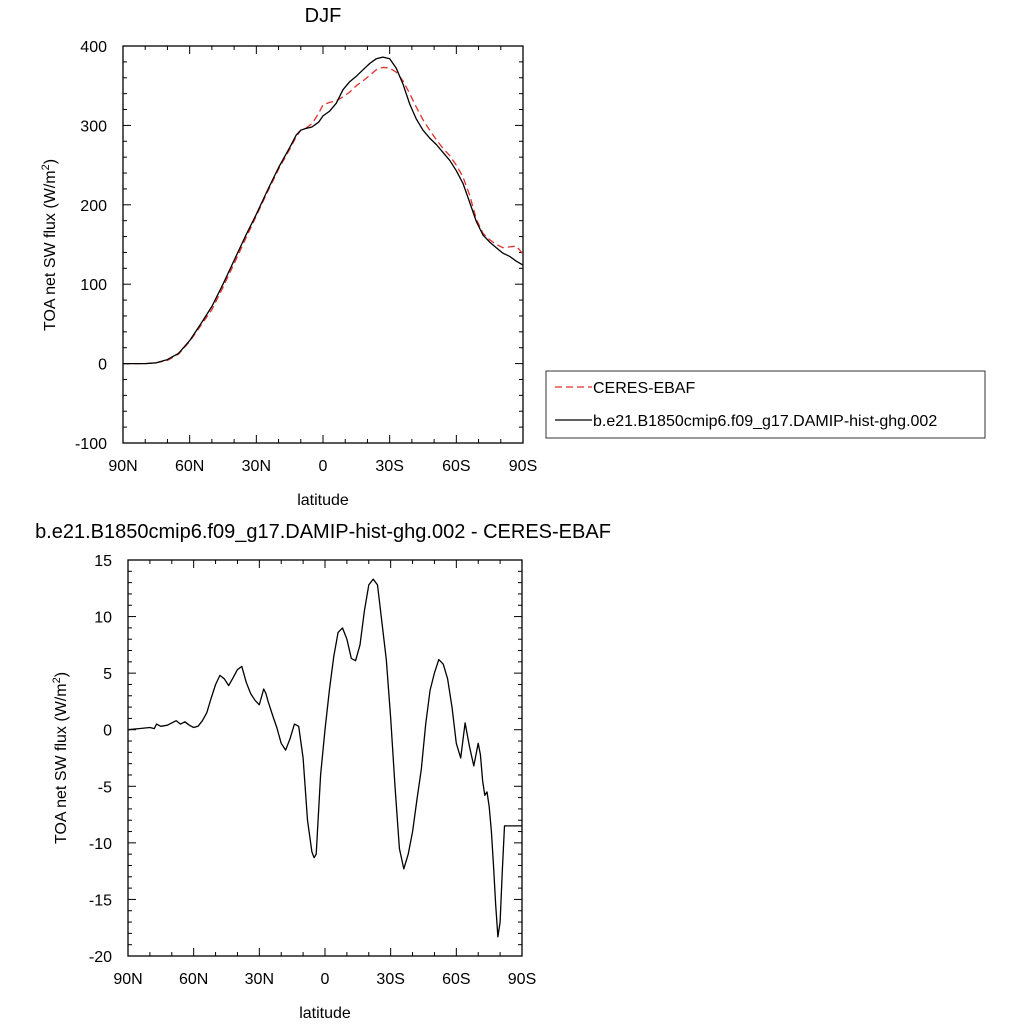 This screenshot has width=1024, height=1024. I want to click on top-plot-lines, so click(323, 210).